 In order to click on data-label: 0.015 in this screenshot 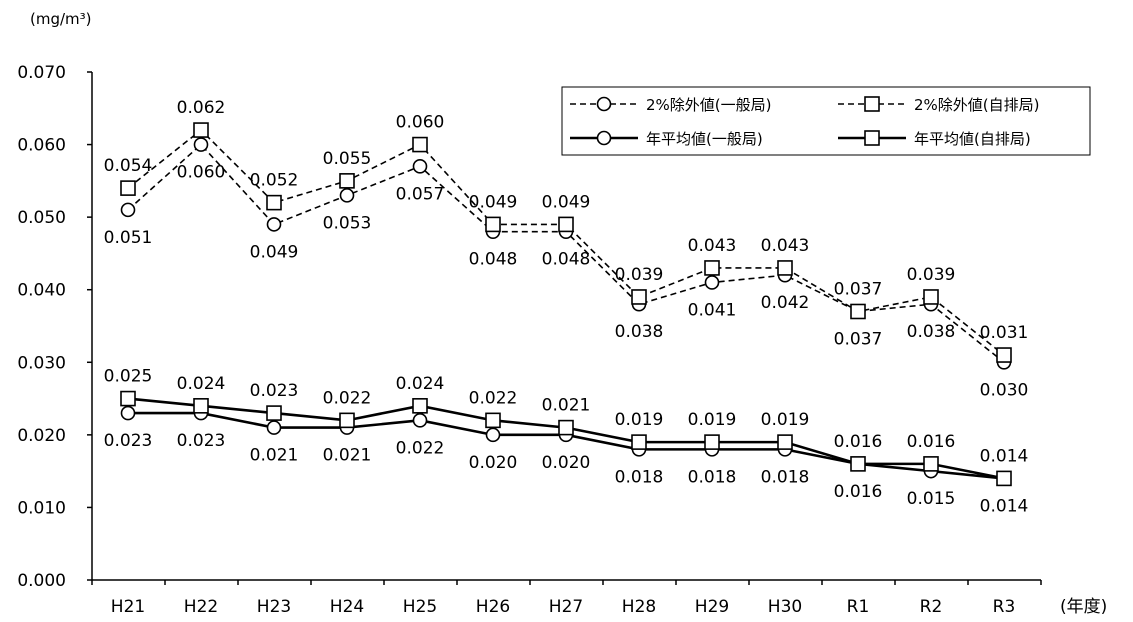, I will do `click(931, 499)`.